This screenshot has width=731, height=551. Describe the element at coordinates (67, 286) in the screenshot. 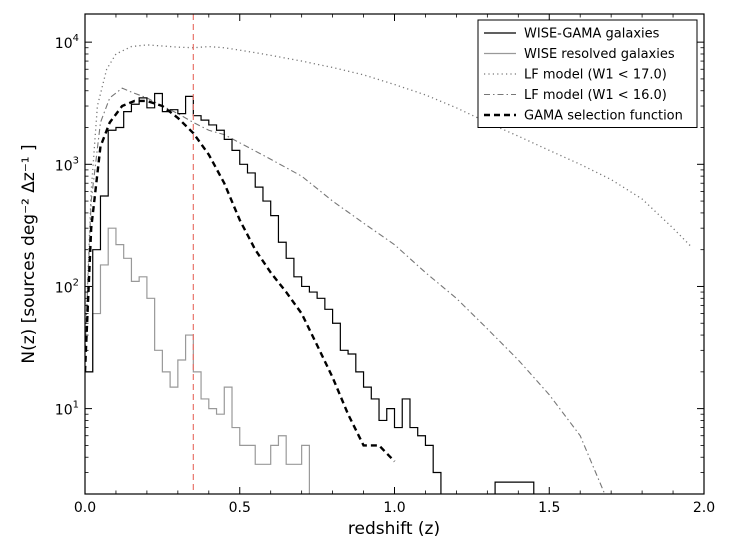

I see `y-tick-label: 10²` at that location.